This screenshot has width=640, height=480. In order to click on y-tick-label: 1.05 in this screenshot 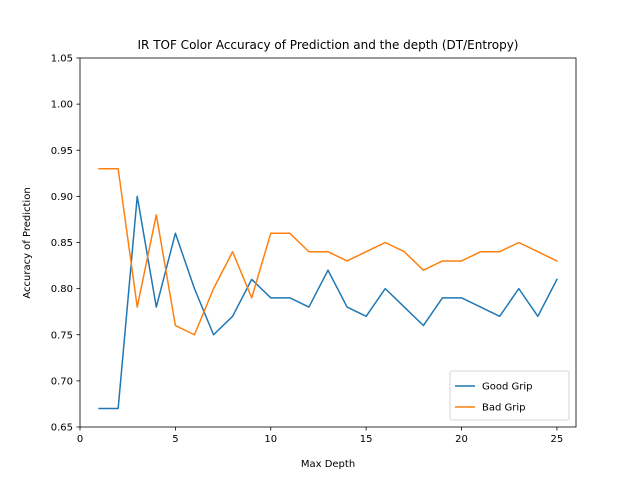, I will do `click(62, 59)`.